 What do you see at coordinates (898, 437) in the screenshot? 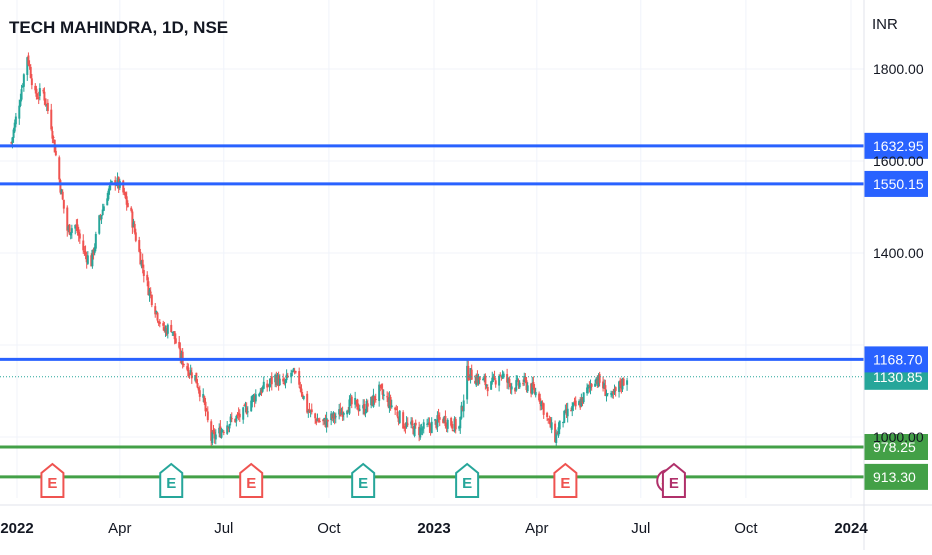
I see `y-tick-label: 1000.00` at bounding box center [898, 437].